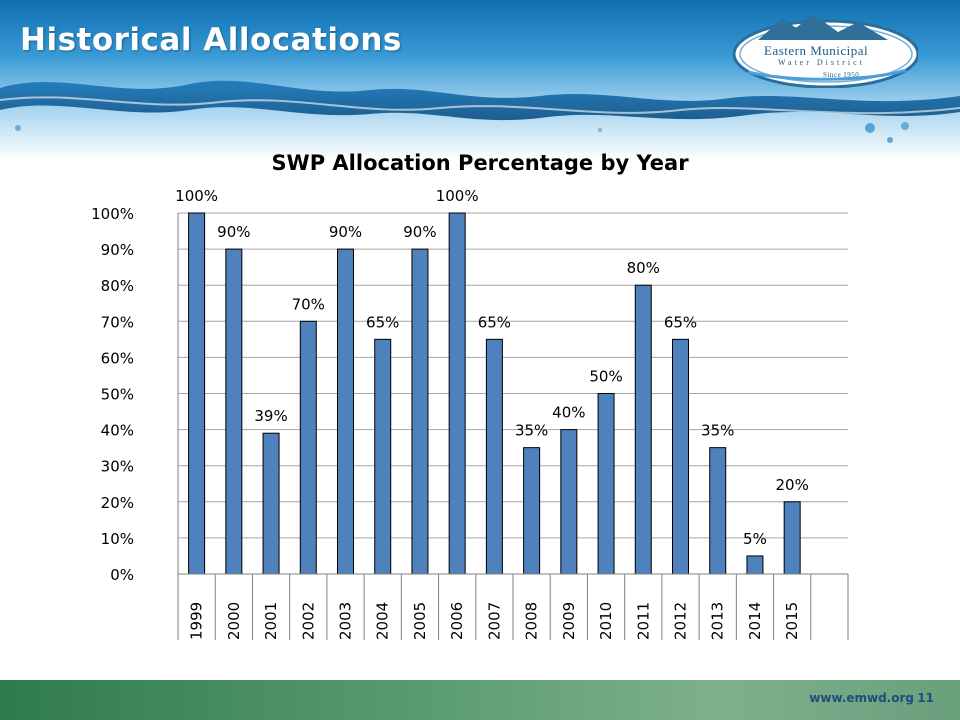 Image resolution: width=960 pixels, height=720 pixels. What do you see at coordinates (680, 456) in the screenshot?
I see `bar-2012` at bounding box center [680, 456].